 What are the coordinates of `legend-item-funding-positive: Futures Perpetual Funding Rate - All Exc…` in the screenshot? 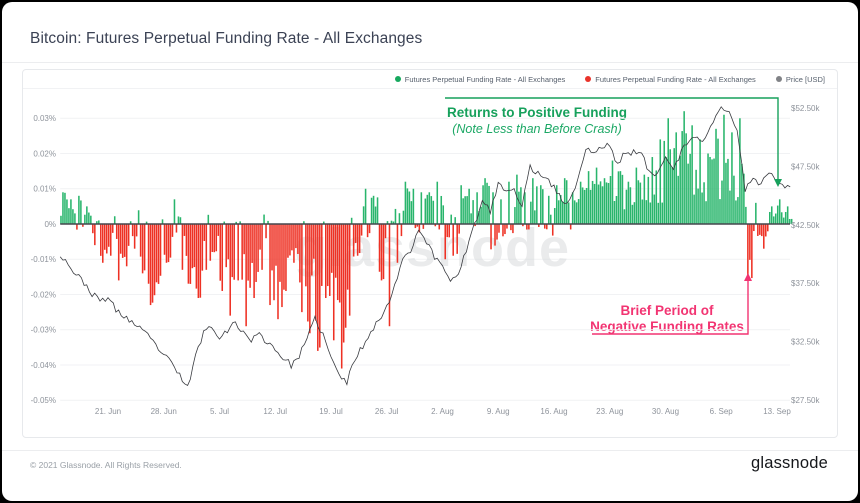 It's located at (480, 79).